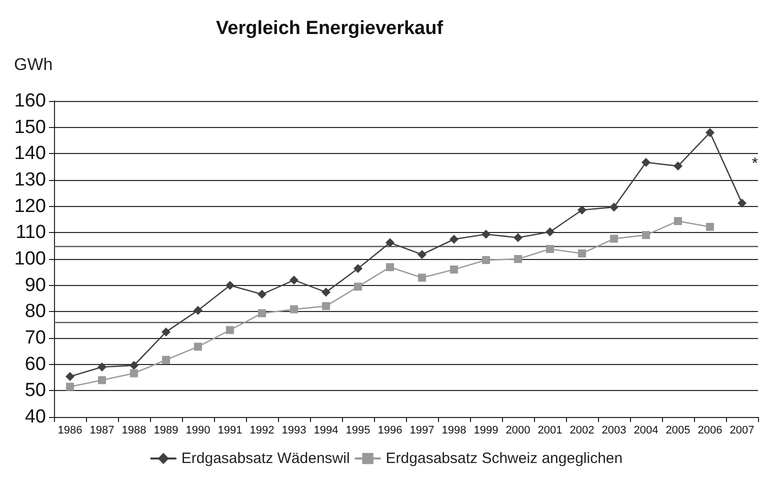 The image size is (772, 483). I want to click on y-tick-label: 150, so click(30, 127).